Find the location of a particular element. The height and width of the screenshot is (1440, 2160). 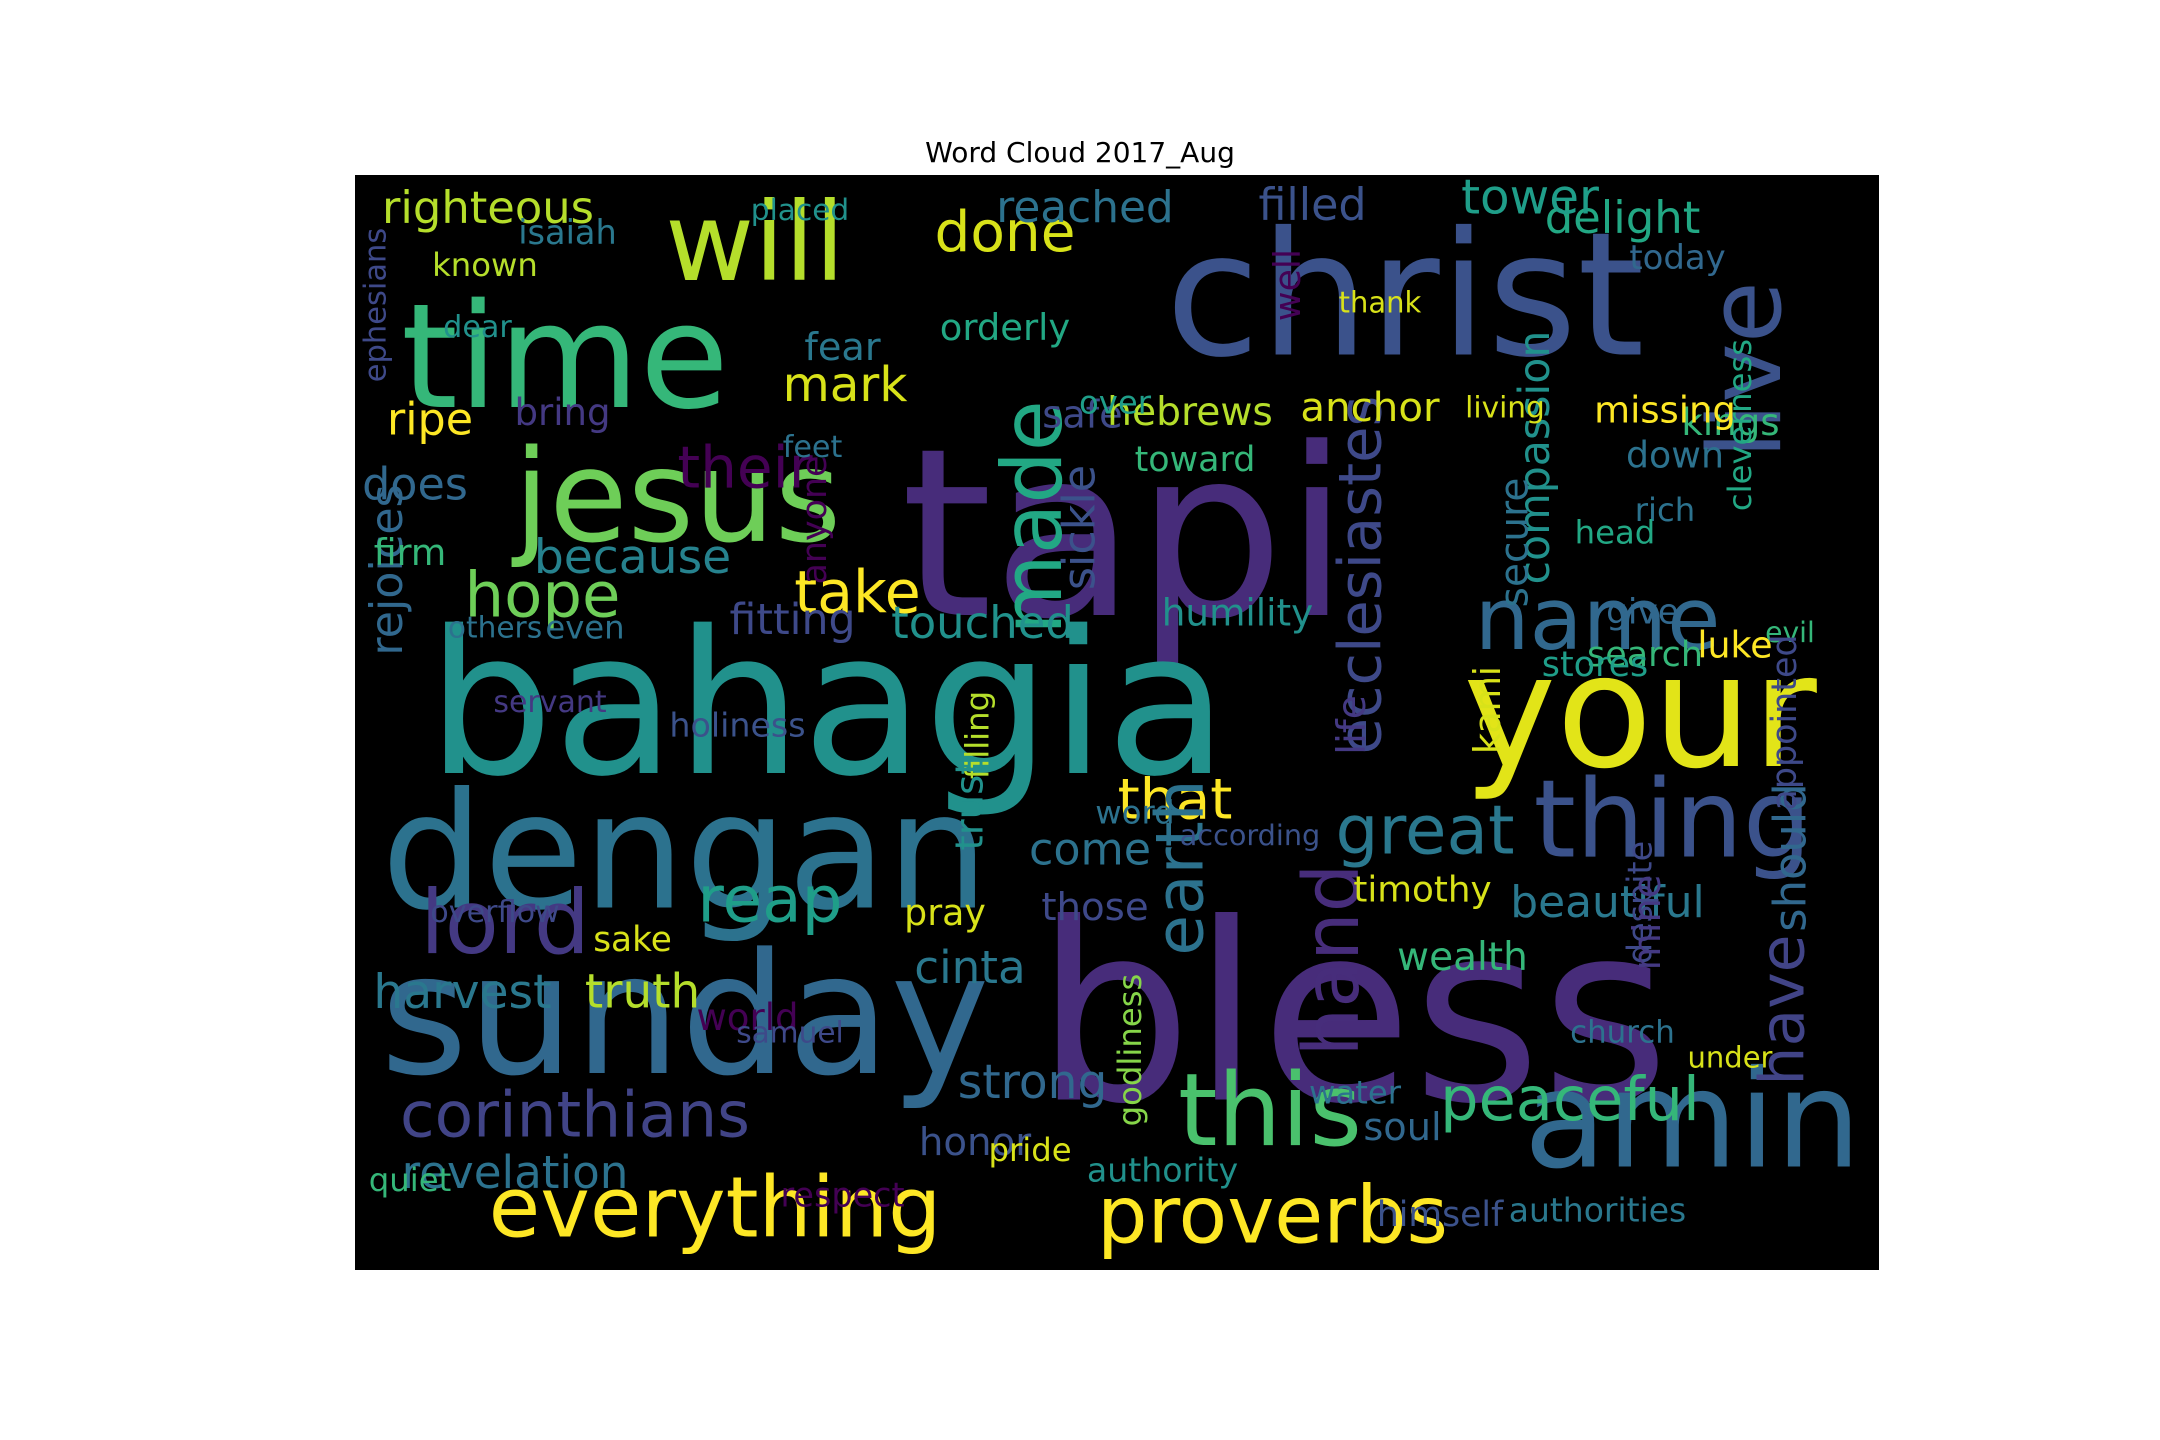

word-rejoices: rejoices is located at coordinates (387, 569).